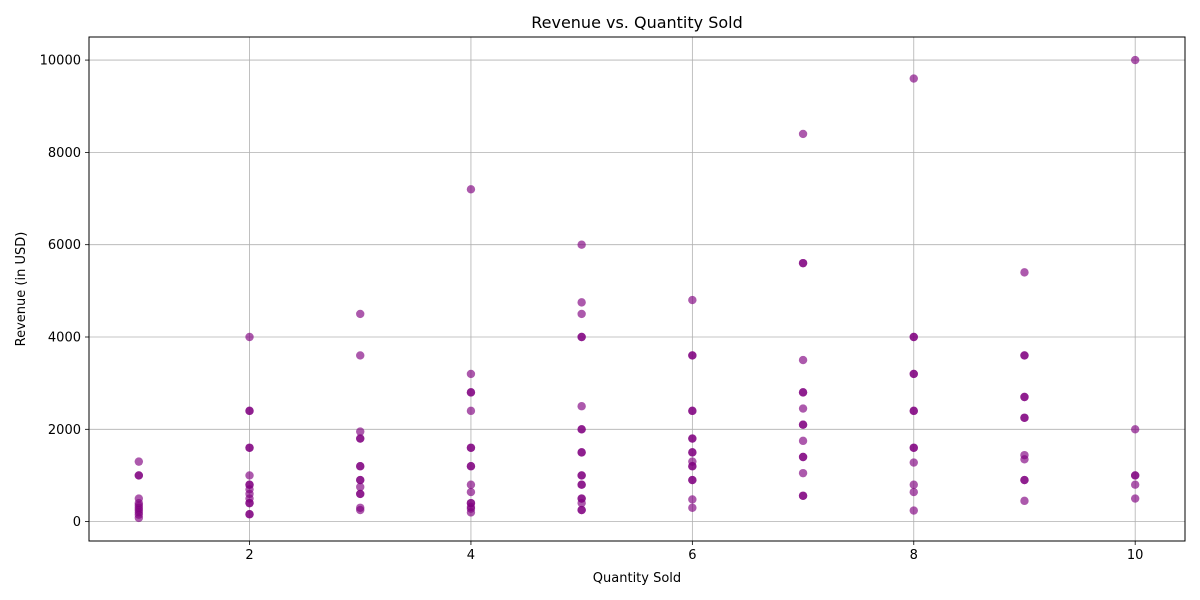  I want to click on x-tick-label: 10, so click(1135, 555).